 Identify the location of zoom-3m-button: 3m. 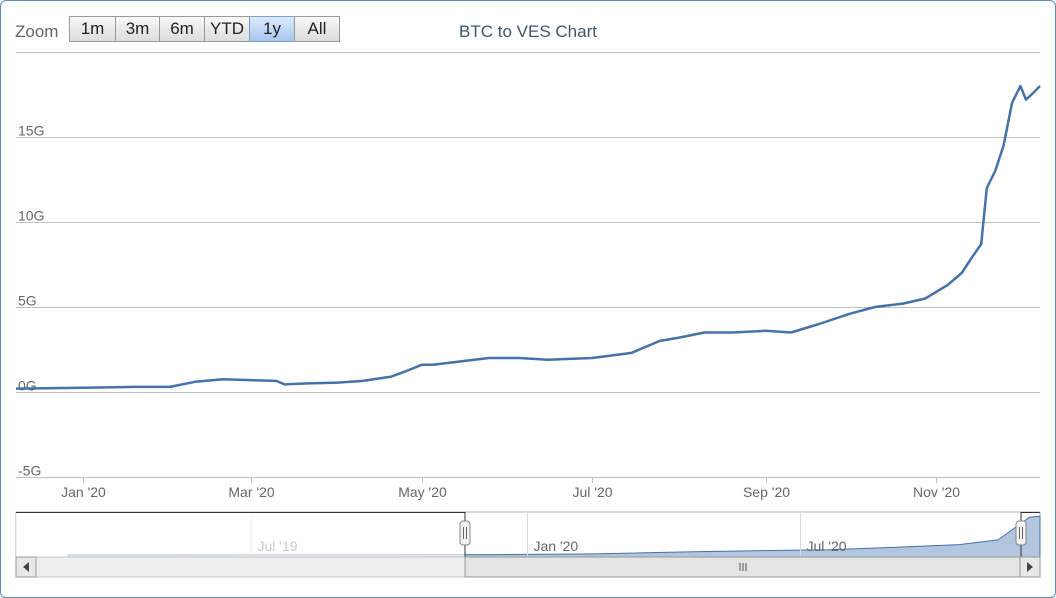
(137, 29).